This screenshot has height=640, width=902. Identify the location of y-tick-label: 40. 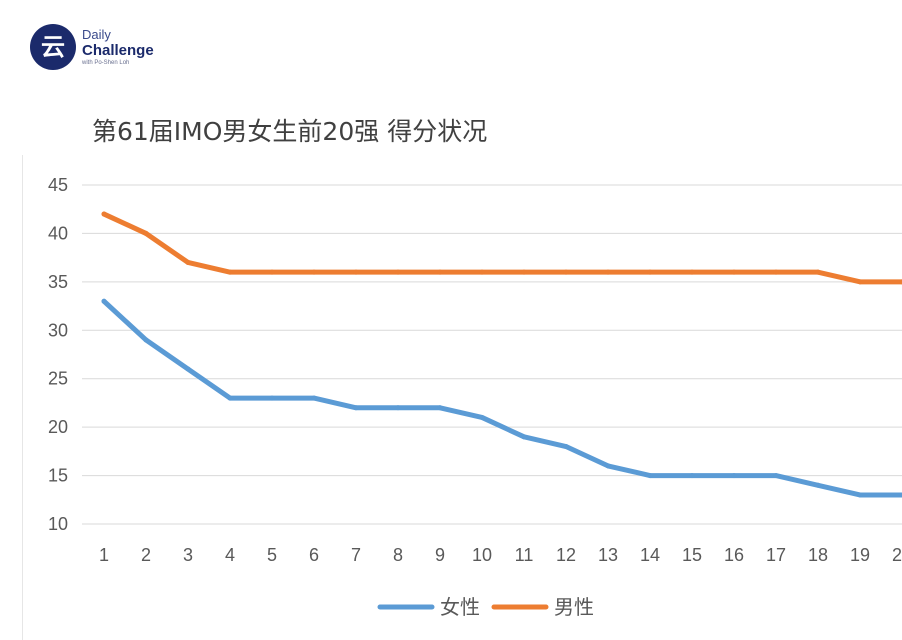
(58, 233).